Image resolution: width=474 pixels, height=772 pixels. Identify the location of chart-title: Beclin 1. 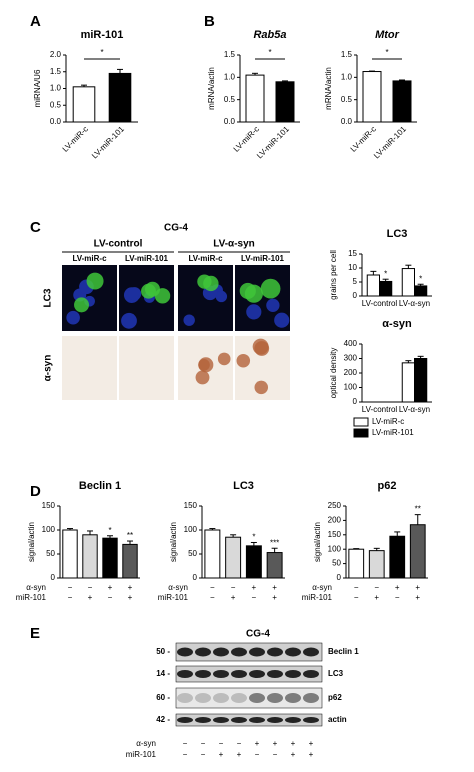
(100, 486).